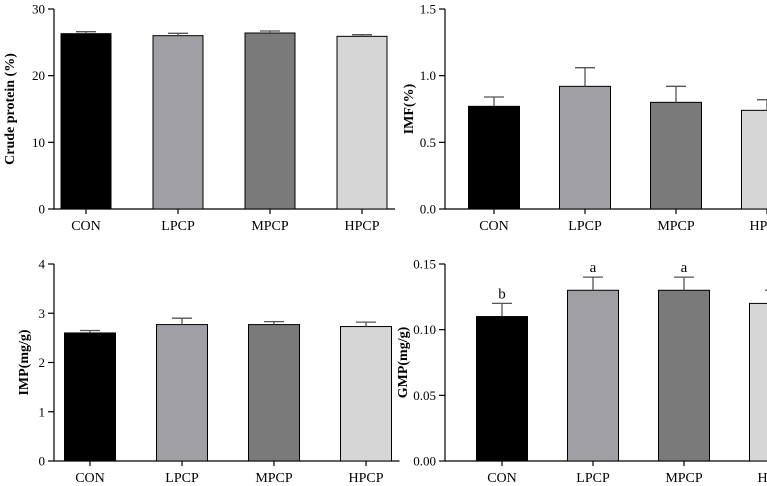 This screenshot has width=767, height=486. What do you see at coordinates (424, 395) in the screenshot?
I see `y-tick-label: 0.05` at bounding box center [424, 395].